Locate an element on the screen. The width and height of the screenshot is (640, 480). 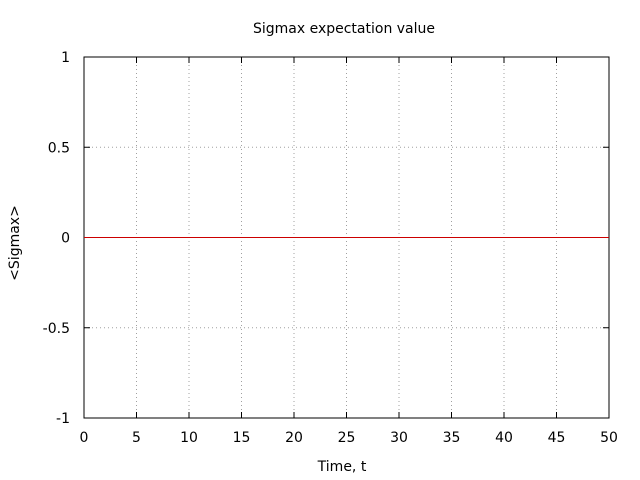
x-tick-label-10: 50 is located at coordinates (609, 438).